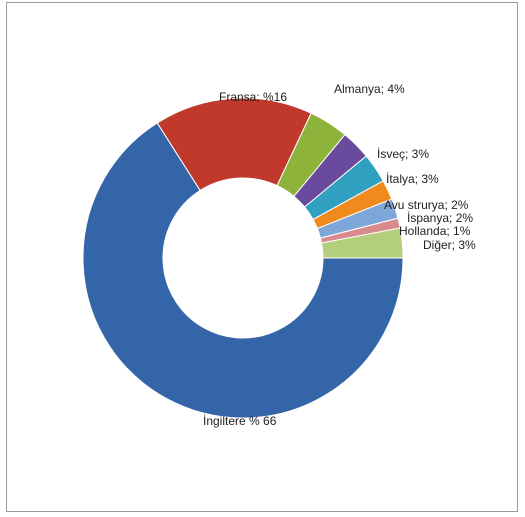 The image size is (525, 517). What do you see at coordinates (449, 245) in the screenshot?
I see `slice-label-diğer: Diğer; 3%` at bounding box center [449, 245].